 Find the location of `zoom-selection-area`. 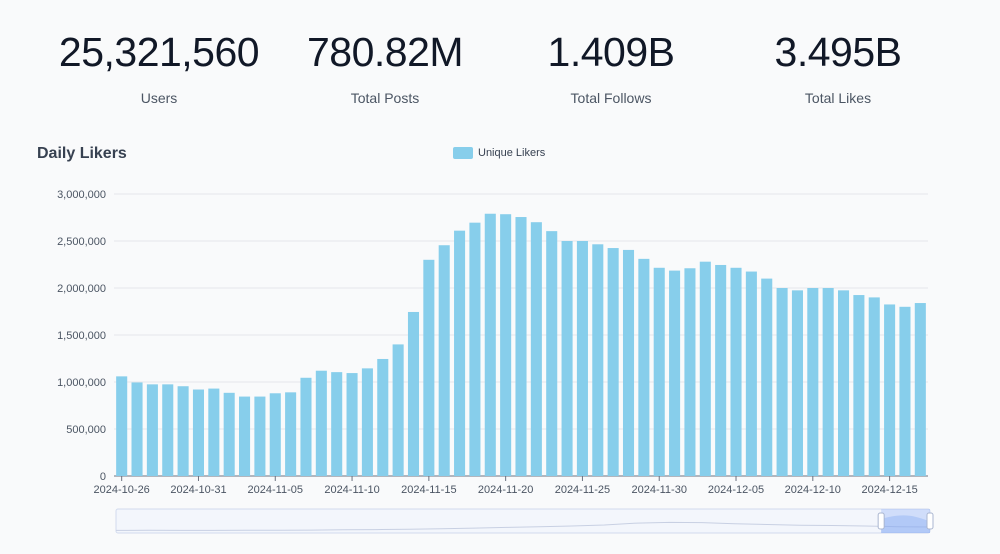

zoom-selection-area is located at coordinates (906, 524).